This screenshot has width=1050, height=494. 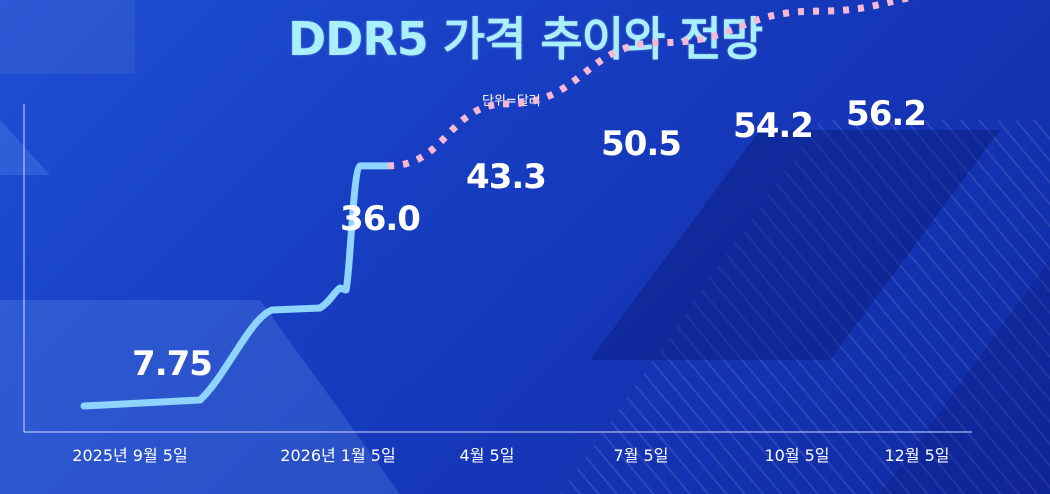 I want to click on data-label: 36.0, so click(x=380, y=219).